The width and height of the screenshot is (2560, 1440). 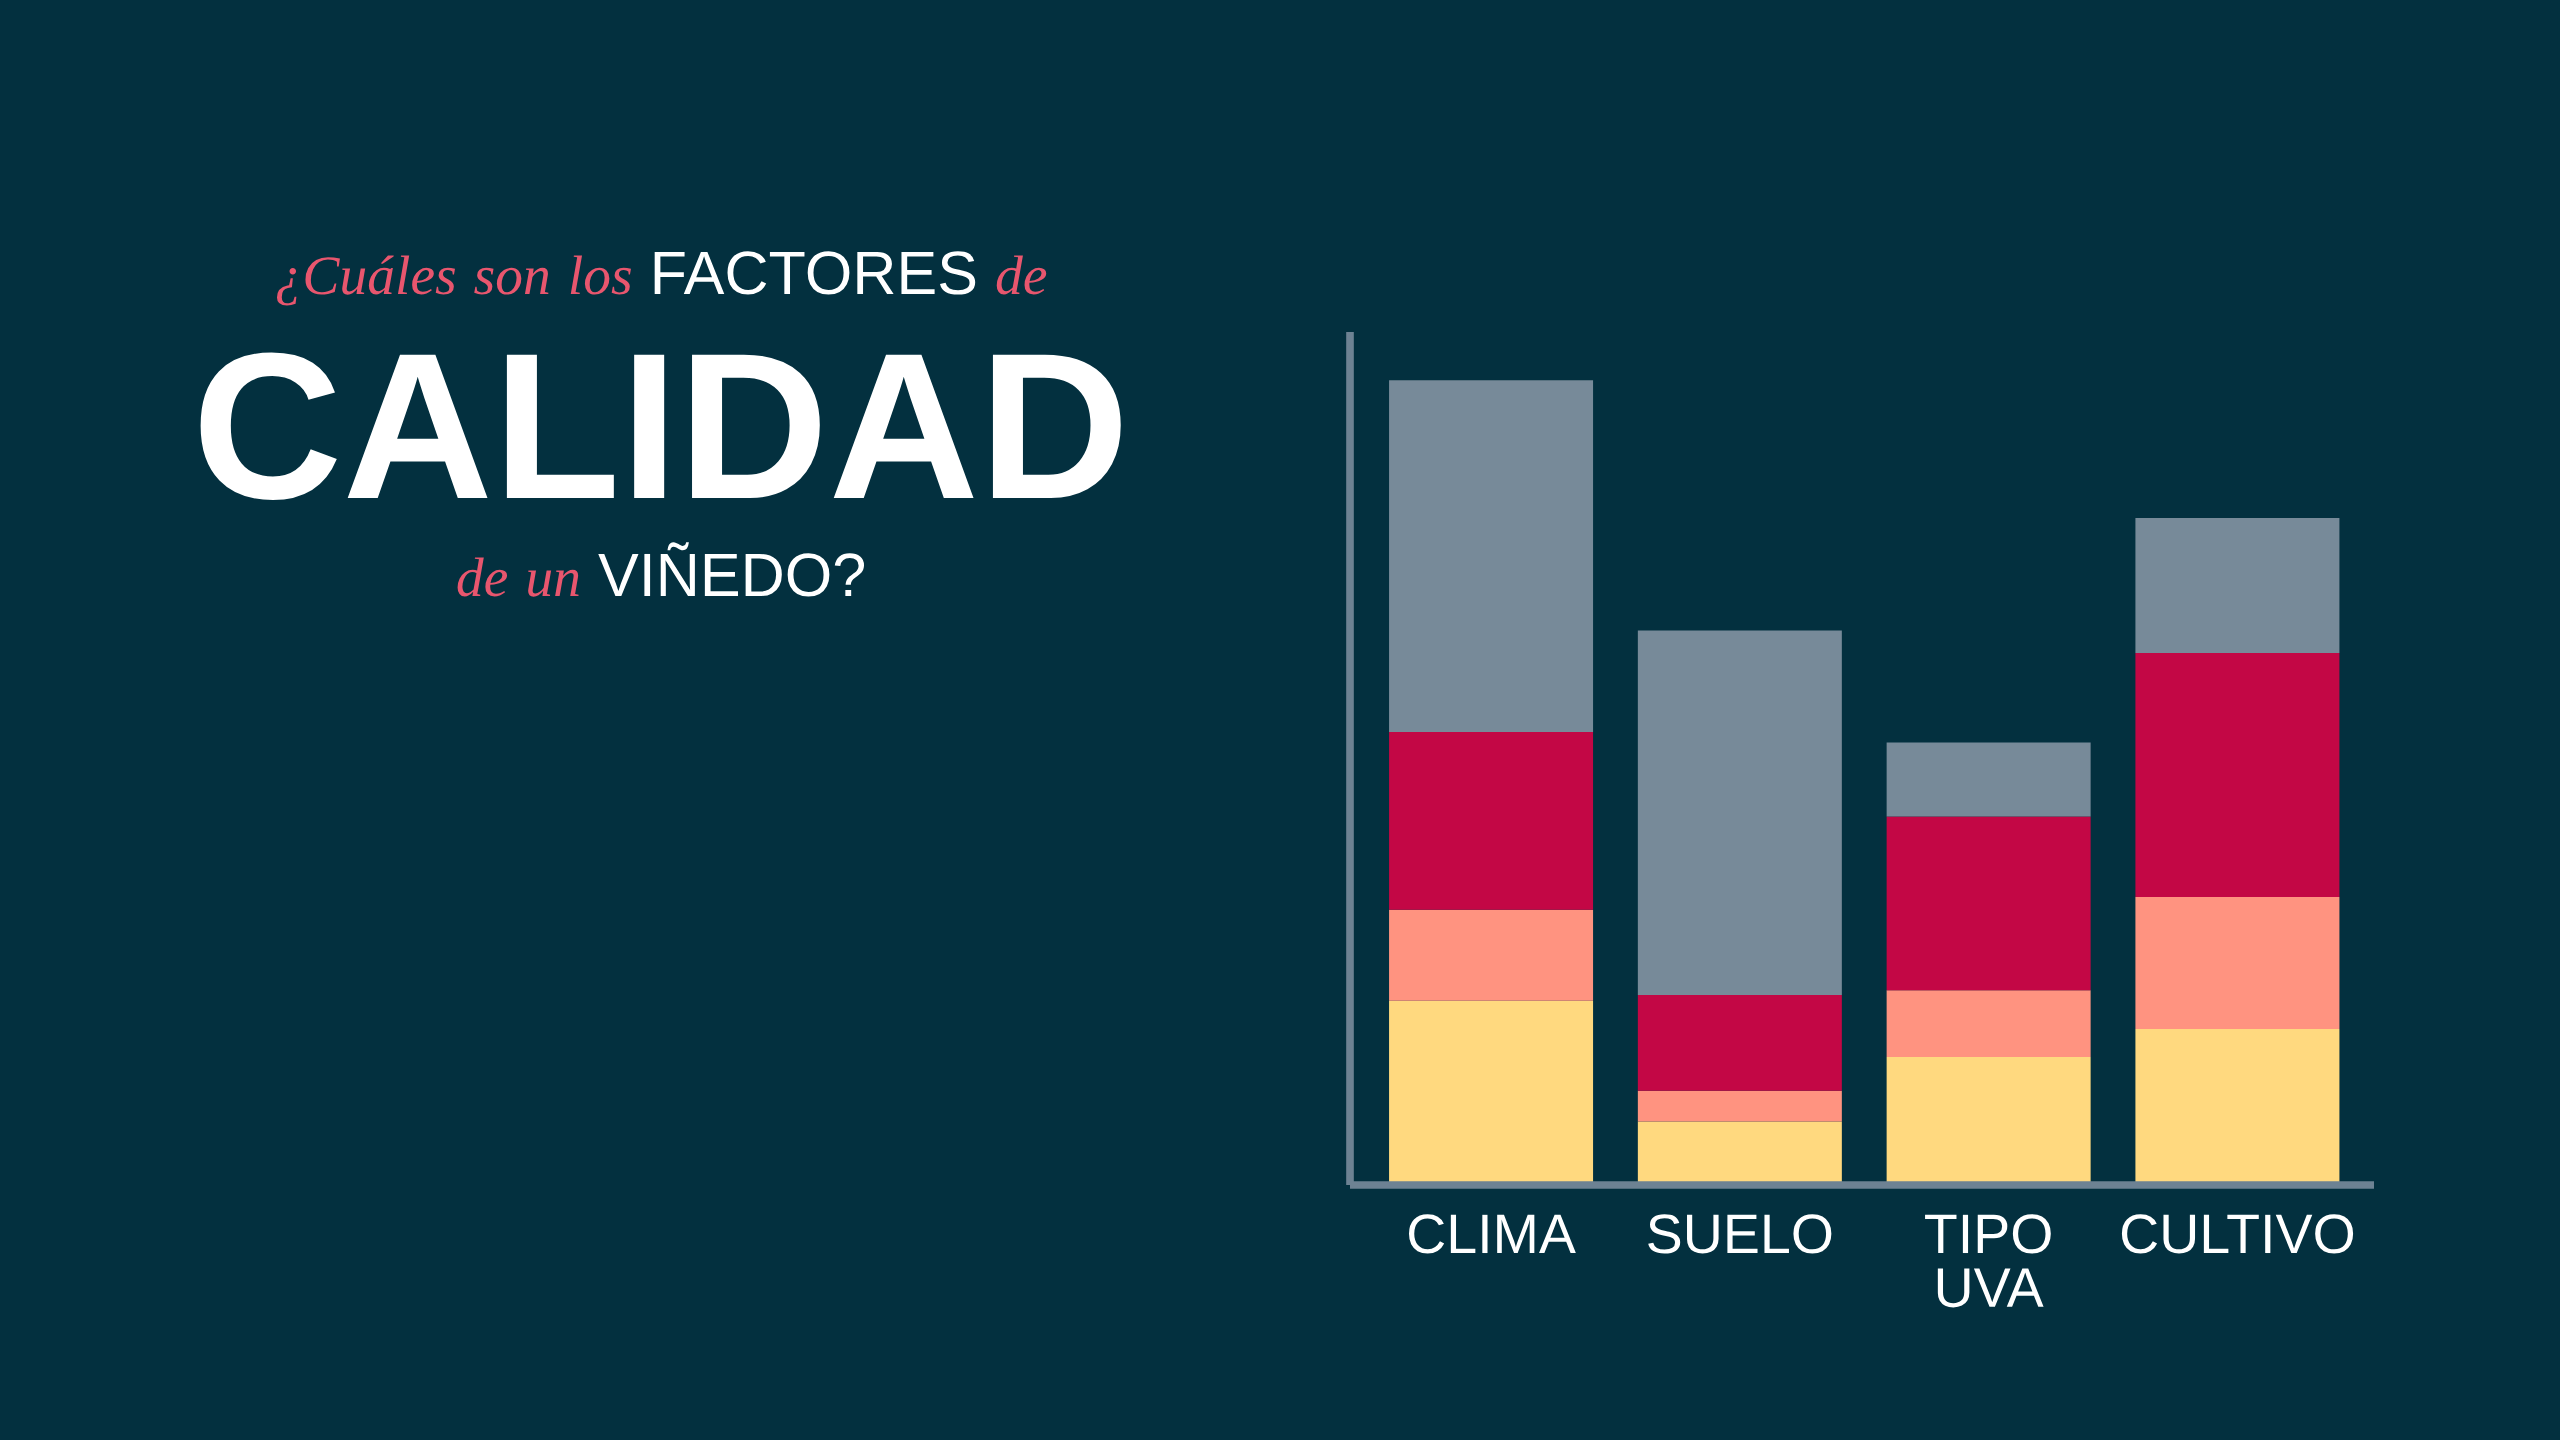 I want to click on x-tick-label: TIPO UVA, so click(x=1988, y=1261).